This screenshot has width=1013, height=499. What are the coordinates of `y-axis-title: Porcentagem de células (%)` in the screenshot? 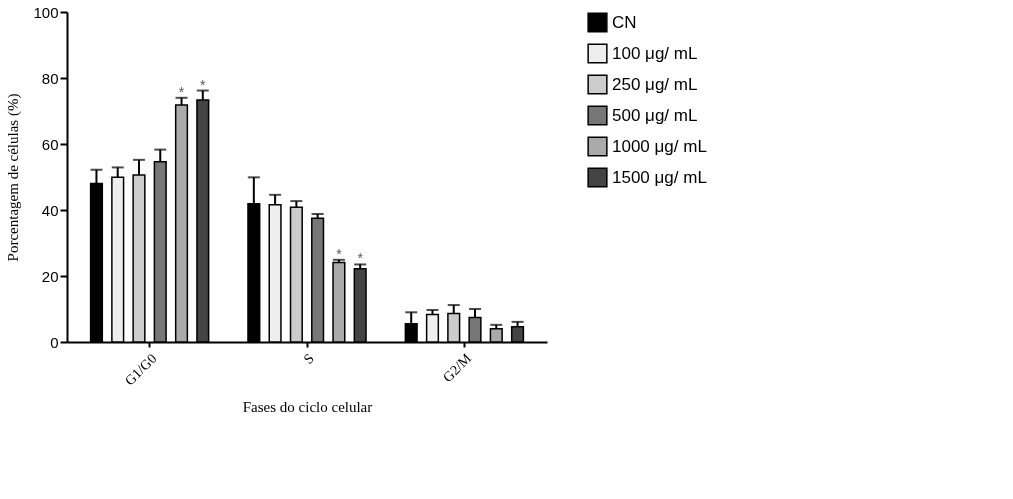 It's located at (14, 177).